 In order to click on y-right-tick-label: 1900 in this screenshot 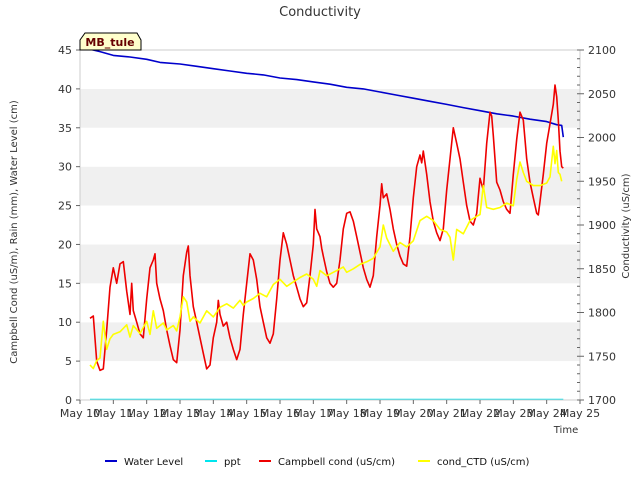, I will do `click(602, 225)`.